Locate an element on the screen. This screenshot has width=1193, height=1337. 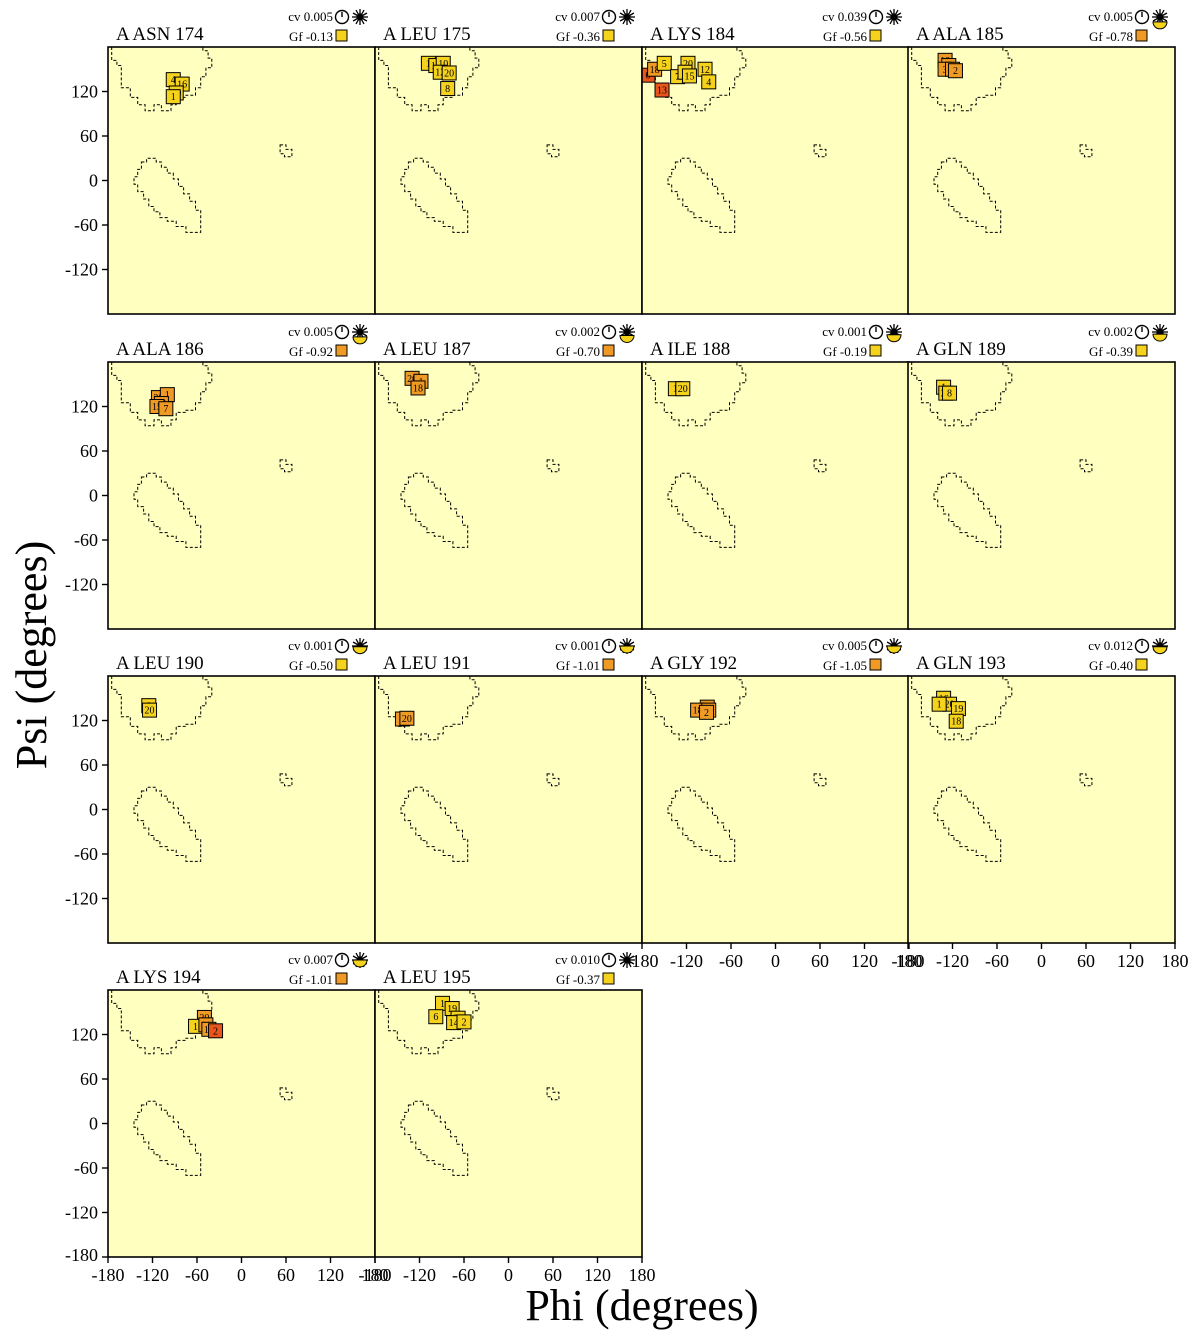
data-point-label: 2 is located at coordinates (215, 1031).